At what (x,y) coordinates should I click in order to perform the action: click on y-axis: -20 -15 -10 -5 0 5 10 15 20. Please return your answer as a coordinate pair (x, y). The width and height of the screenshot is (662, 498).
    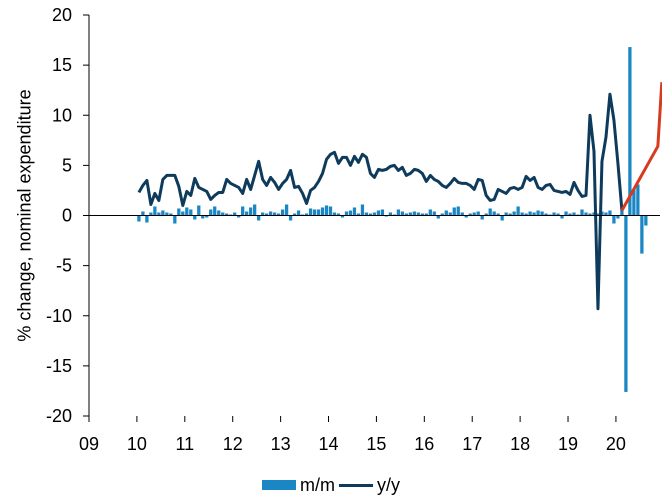
    Looking at the image, I should click on (68, 215).